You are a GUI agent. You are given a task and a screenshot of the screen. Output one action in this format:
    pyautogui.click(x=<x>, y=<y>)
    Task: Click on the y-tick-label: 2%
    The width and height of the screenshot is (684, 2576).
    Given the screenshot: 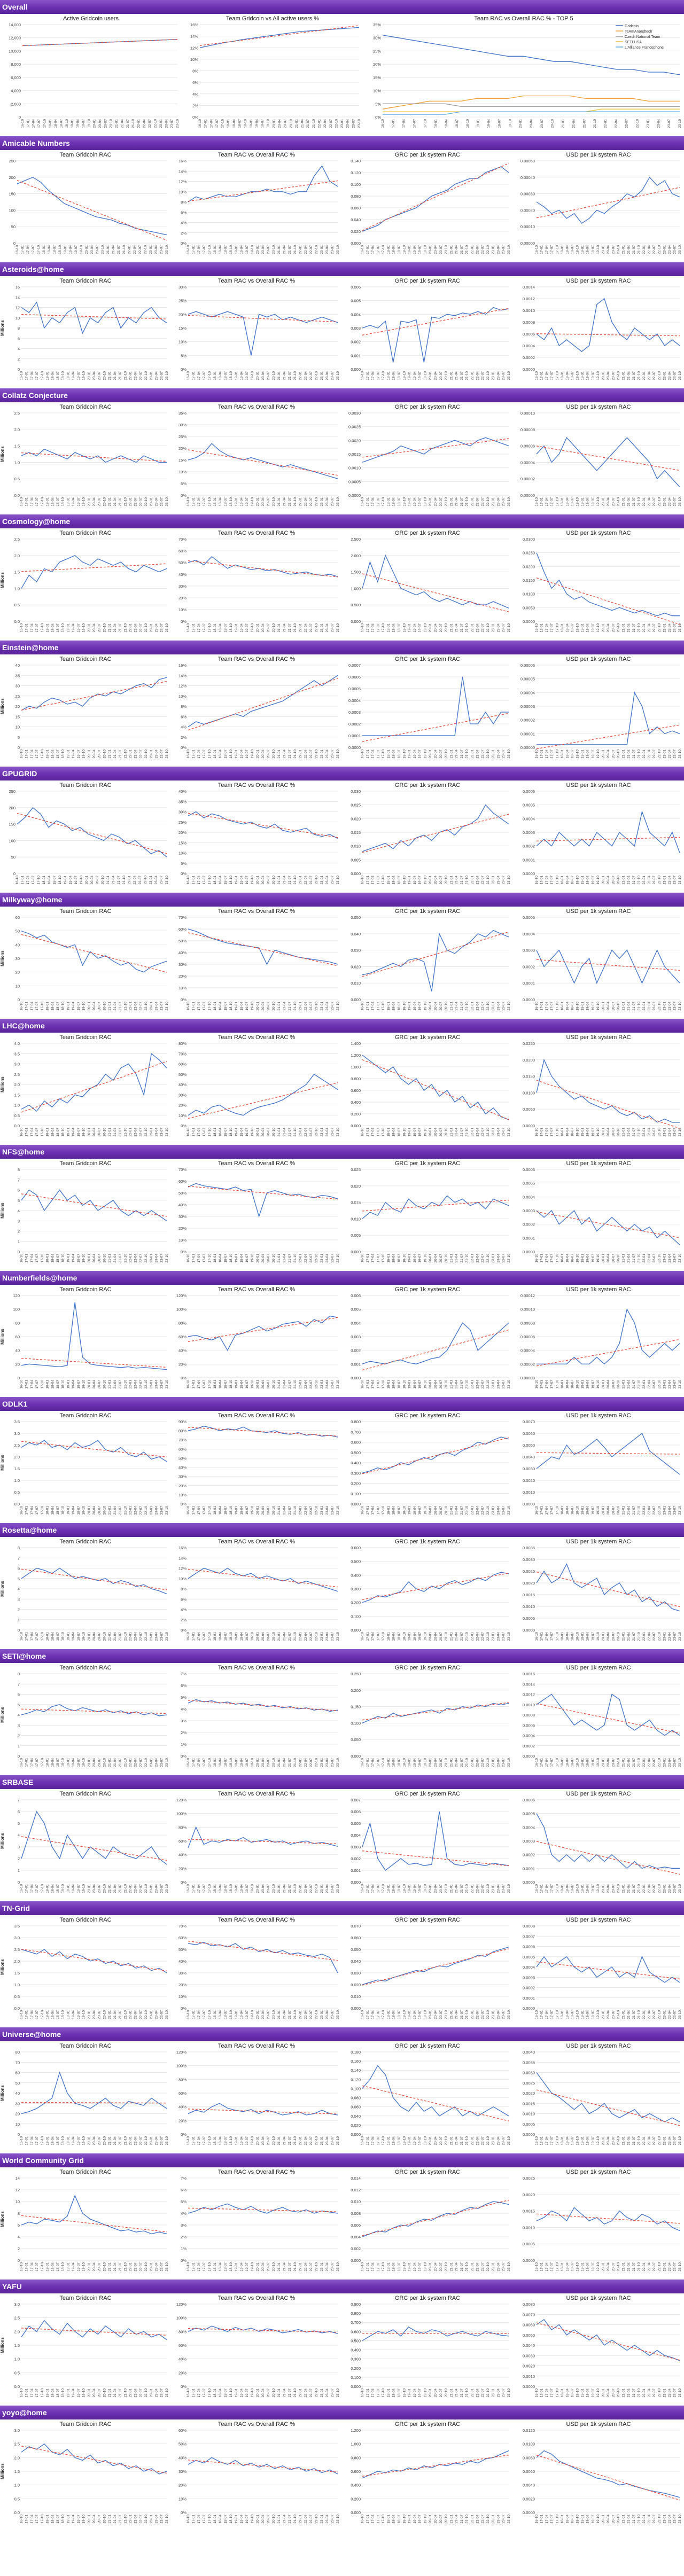 What is the action you would take?
    pyautogui.click(x=183, y=1732)
    